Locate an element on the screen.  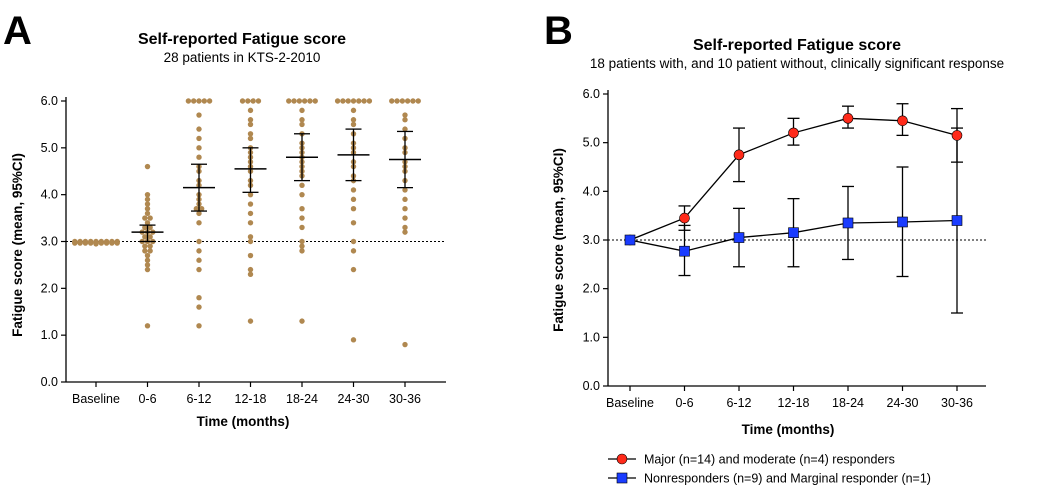
panel-b-title: Self-reported Fatigue score is located at coordinates (797, 45).